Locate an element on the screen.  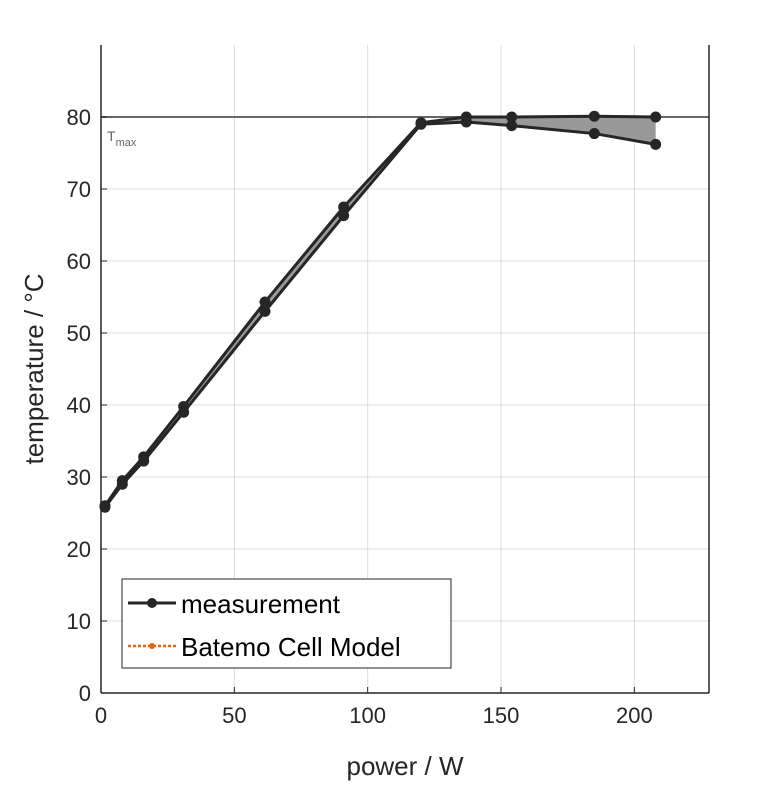
legend-model-marker is located at coordinates (152, 646).